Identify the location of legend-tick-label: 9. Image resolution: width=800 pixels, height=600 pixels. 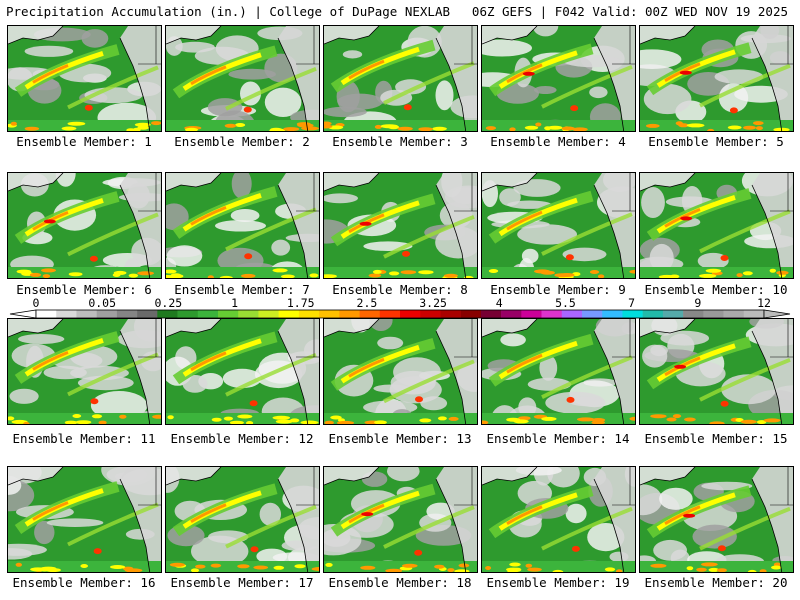
(698, 303).